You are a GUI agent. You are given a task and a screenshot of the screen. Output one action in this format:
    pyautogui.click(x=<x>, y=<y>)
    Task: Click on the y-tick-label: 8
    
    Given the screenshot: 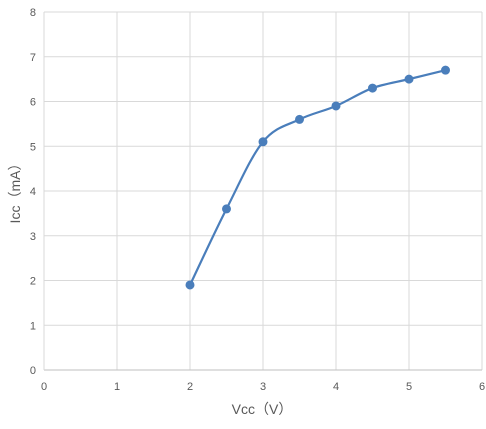 What is the action you would take?
    pyautogui.click(x=33, y=13)
    